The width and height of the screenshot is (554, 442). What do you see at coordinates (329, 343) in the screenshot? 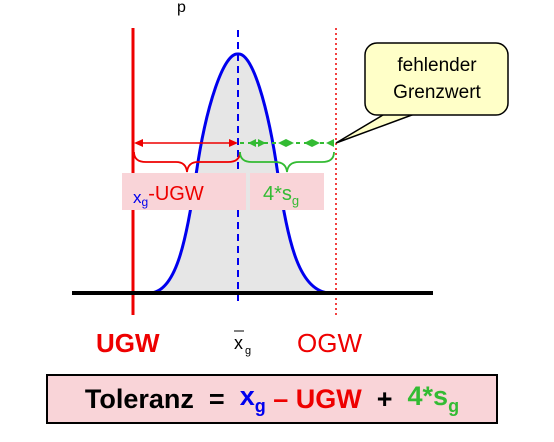
I see `ogw-label: OGW` at bounding box center [329, 343].